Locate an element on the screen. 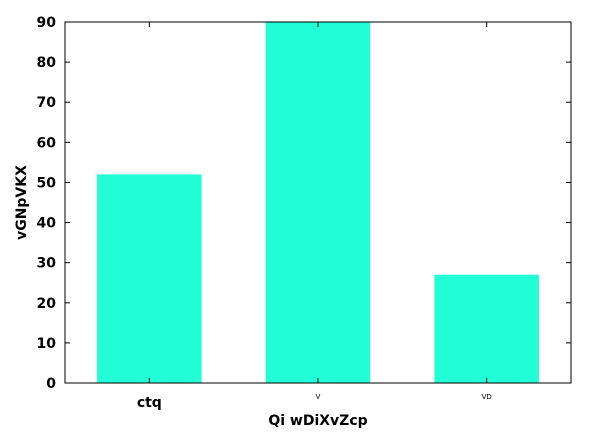 The height and width of the screenshot is (444, 592). y-tick-label: 0 is located at coordinates (51, 384).